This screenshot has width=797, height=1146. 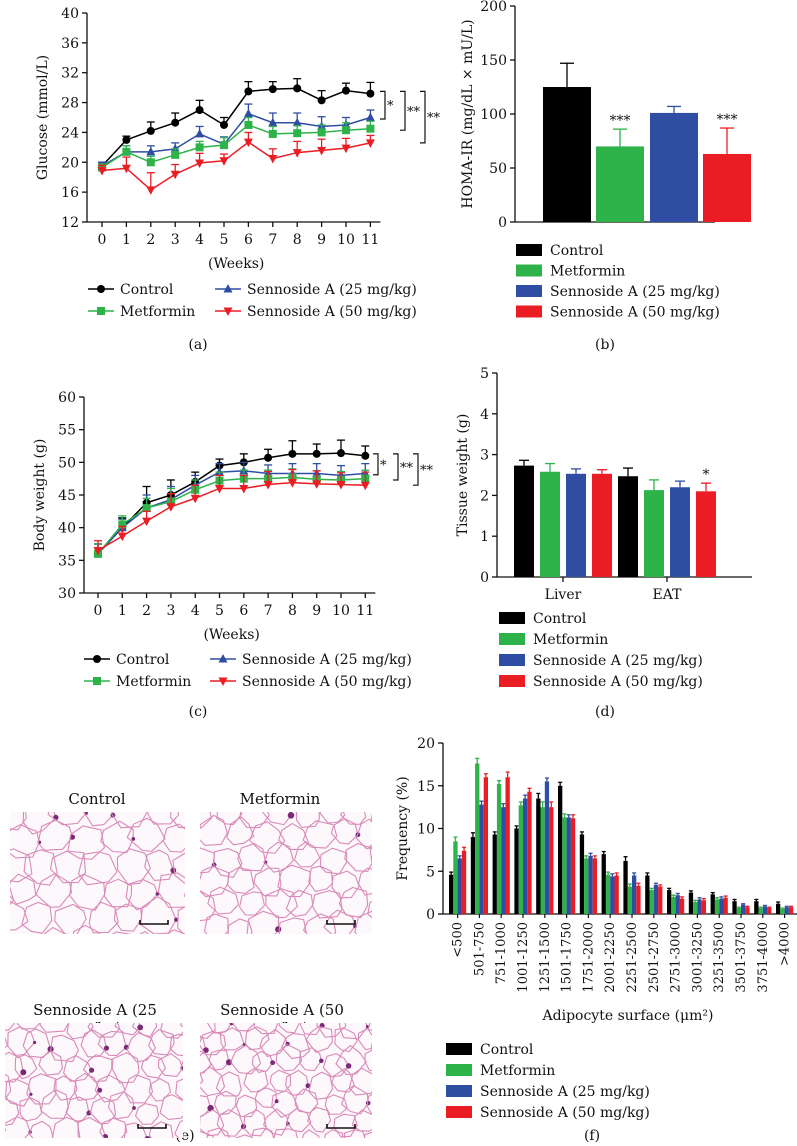 What do you see at coordinates (231, 515) in the screenshot?
I see `chart-c-series-metformin` at bounding box center [231, 515].